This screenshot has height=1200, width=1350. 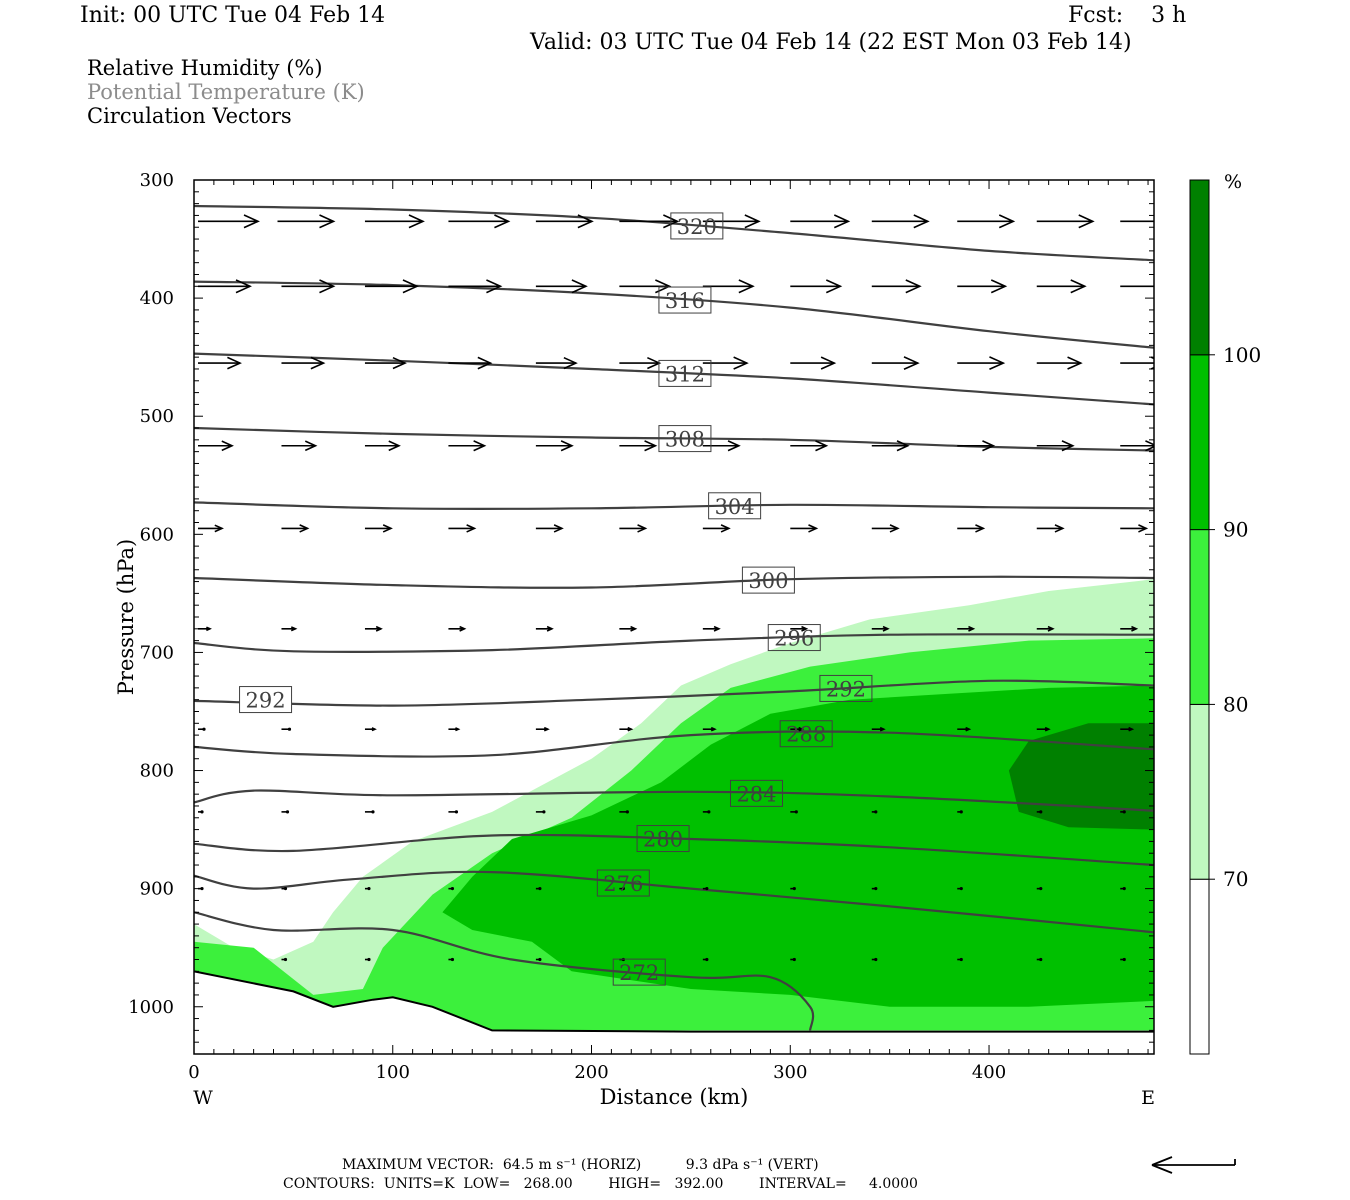 I want to click on isentrope-label-text: 312, so click(x=685, y=374).